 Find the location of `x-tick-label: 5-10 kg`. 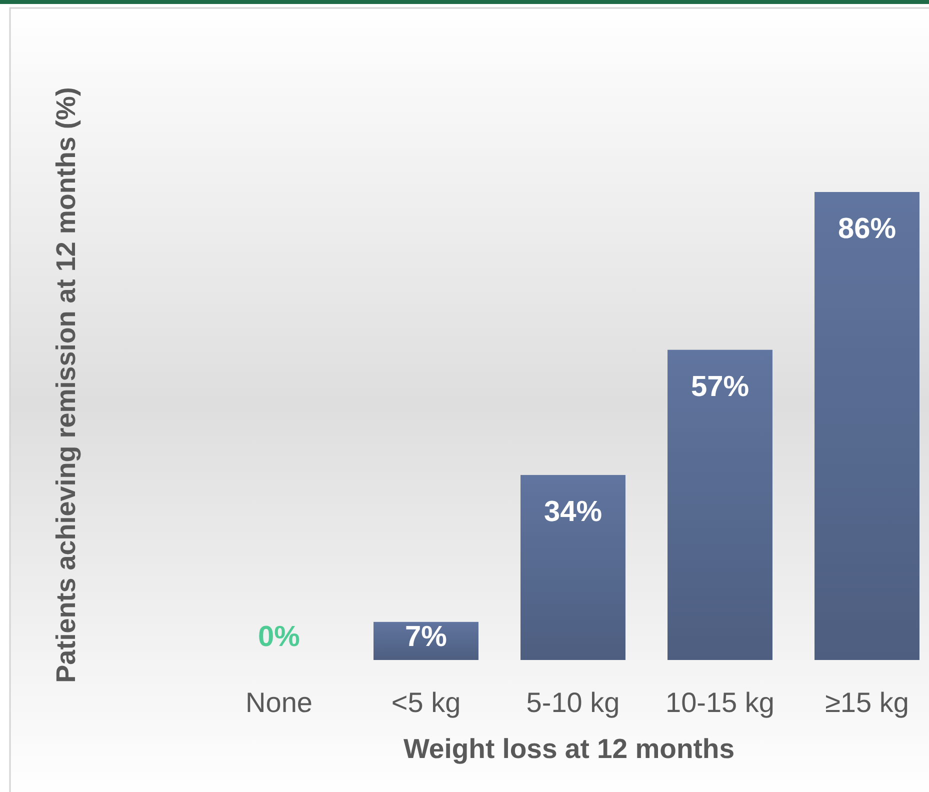

x-tick-label: 5-10 kg is located at coordinates (573, 702).